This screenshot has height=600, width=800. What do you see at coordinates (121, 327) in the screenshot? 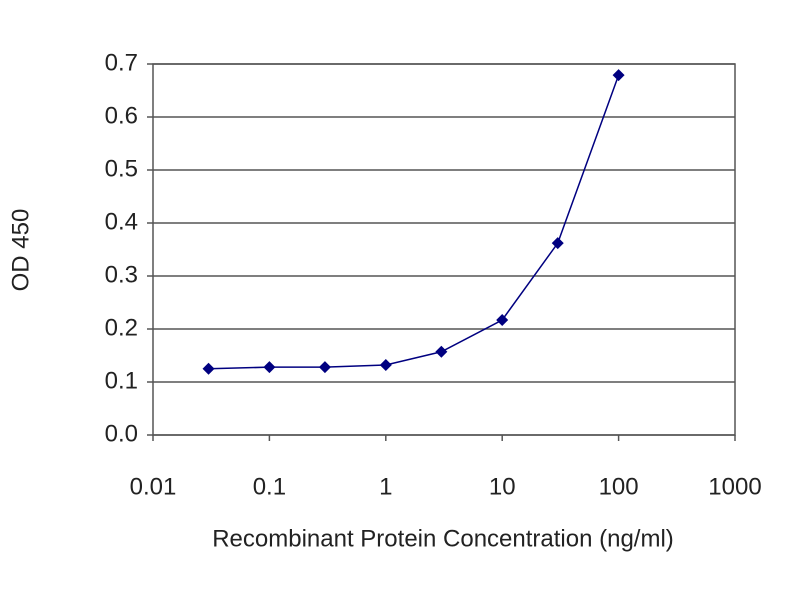
I see `y-tick-label: 0.2` at bounding box center [121, 327].